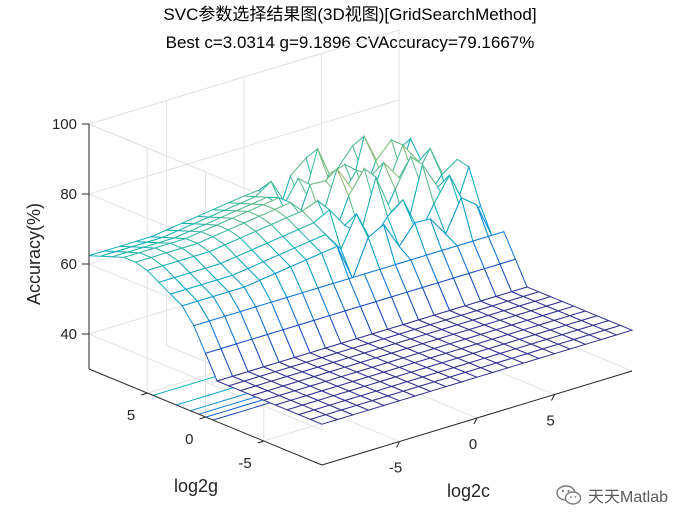 Image resolution: width=700 pixels, height=525 pixels. Describe the element at coordinates (131, 415) in the screenshot. I see `y-tick-label: 5` at that location.